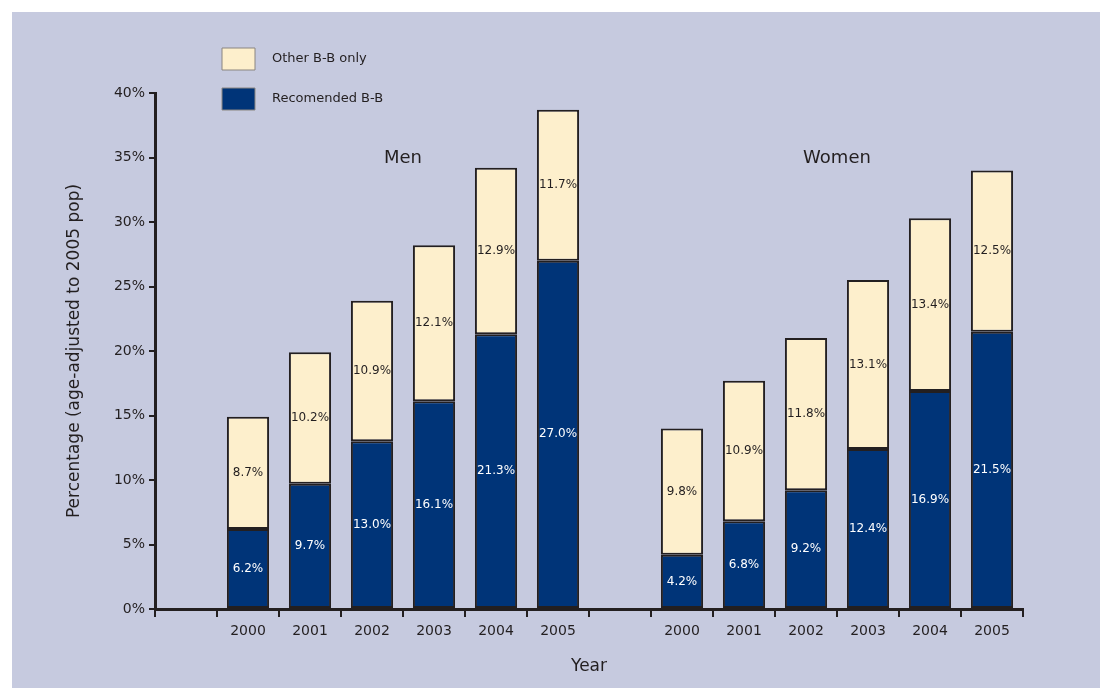 The image size is (1100, 688). I want to click on data-label: 8.7%, so click(248, 472).